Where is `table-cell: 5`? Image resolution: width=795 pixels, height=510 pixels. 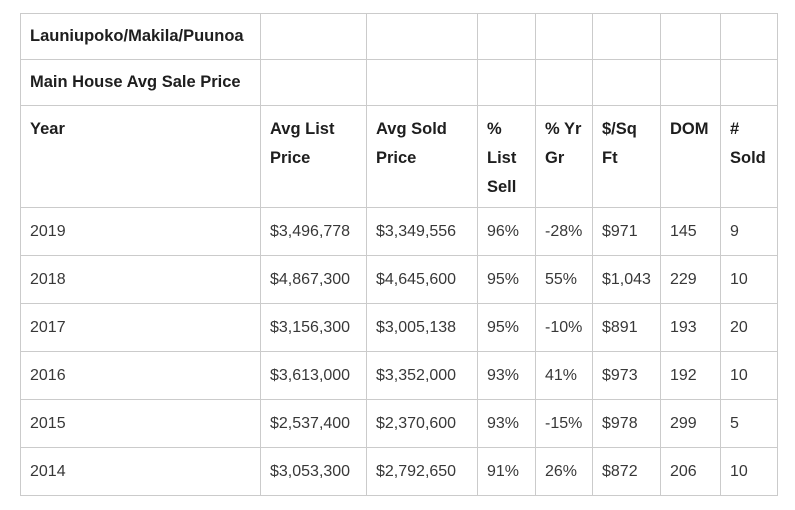
table-cell: 5 is located at coordinates (749, 423).